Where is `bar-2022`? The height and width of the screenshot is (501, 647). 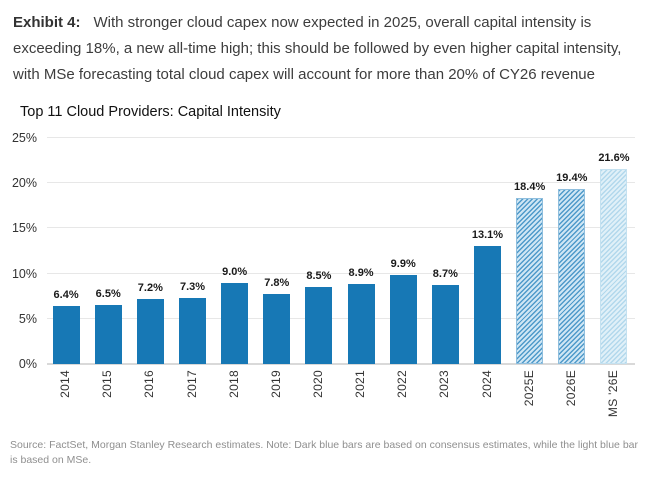
bar-2022 is located at coordinates (403, 319).